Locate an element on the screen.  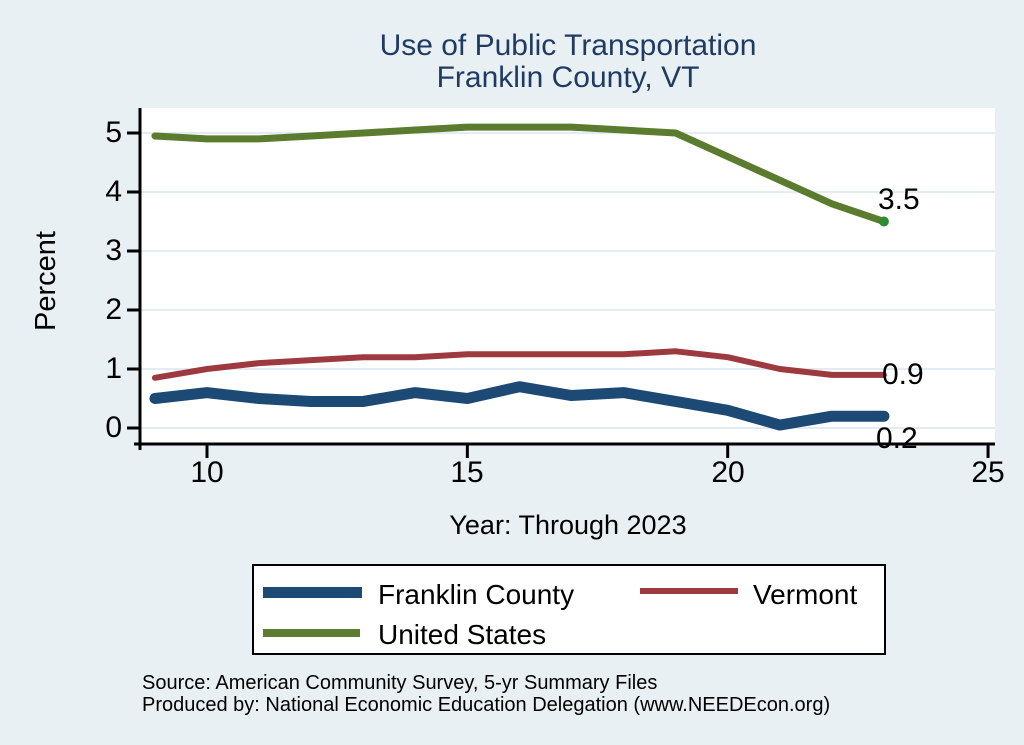
legend-swatch-vermont is located at coordinates (689, 591).